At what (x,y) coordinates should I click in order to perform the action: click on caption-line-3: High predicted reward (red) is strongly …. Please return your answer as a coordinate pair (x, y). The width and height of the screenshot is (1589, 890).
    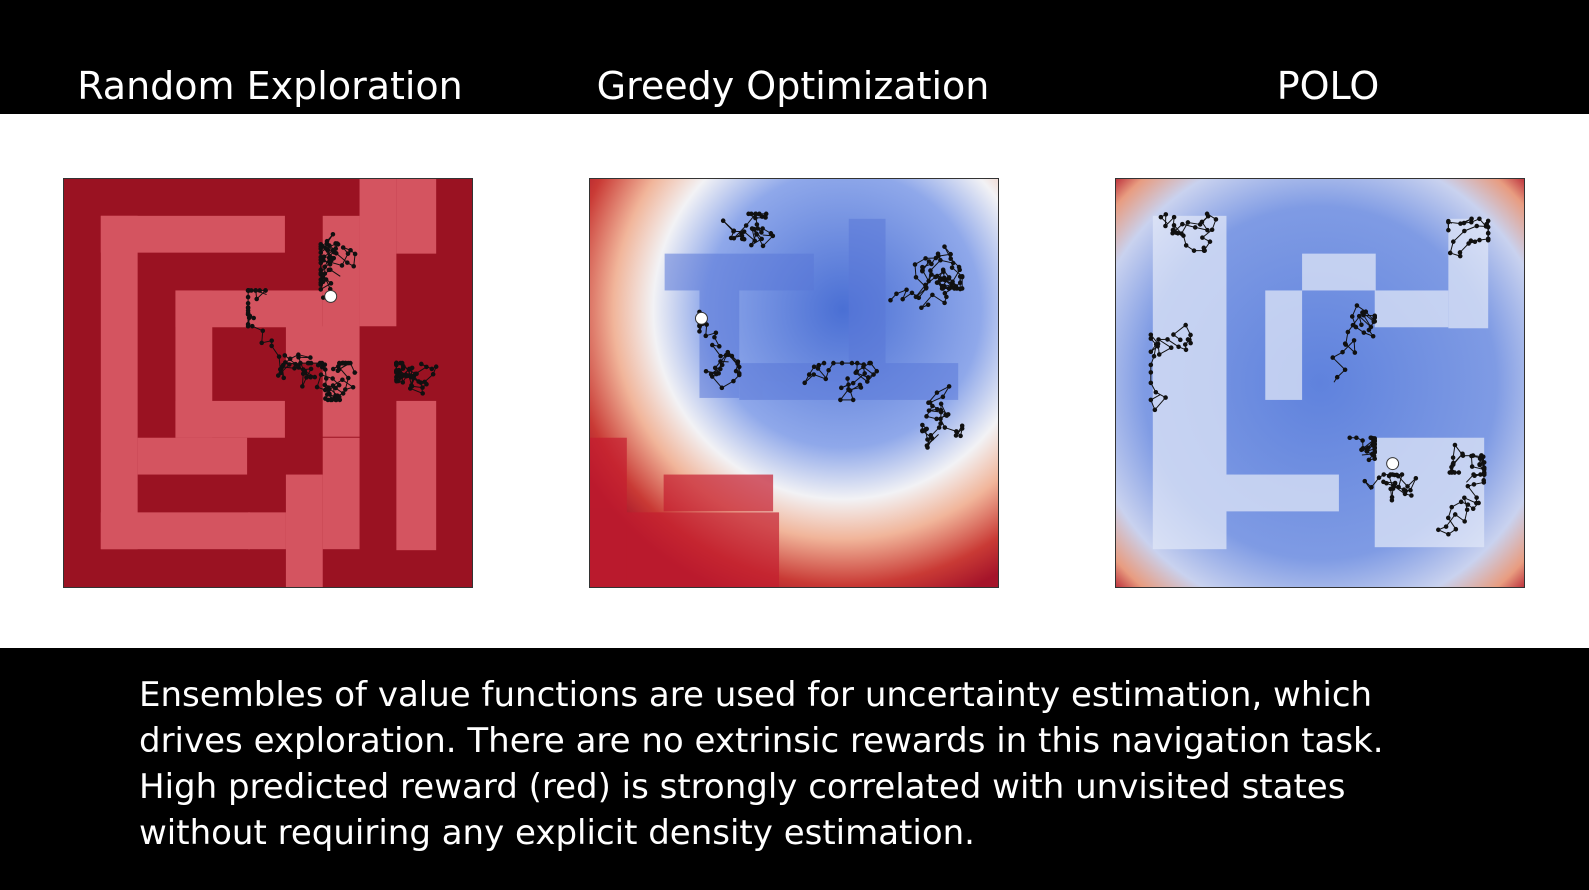
    Looking at the image, I should click on (742, 787).